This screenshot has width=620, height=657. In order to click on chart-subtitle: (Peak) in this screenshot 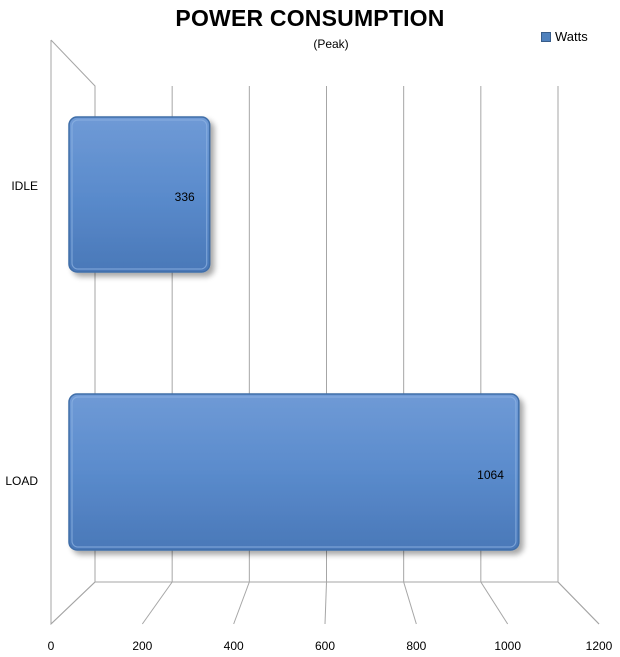, I will do `click(331, 44)`.